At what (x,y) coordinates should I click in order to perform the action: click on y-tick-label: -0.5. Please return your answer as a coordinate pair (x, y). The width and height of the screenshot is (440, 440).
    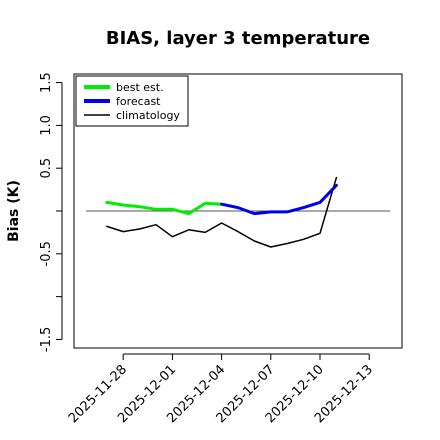
    Looking at the image, I should click on (46, 253).